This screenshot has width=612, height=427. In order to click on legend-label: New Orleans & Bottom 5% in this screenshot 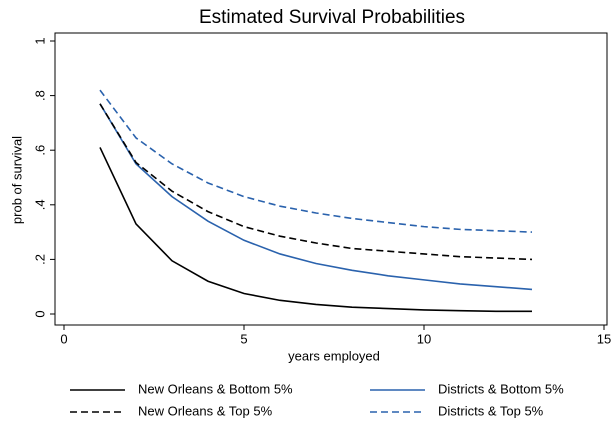, I will do `click(215, 388)`.